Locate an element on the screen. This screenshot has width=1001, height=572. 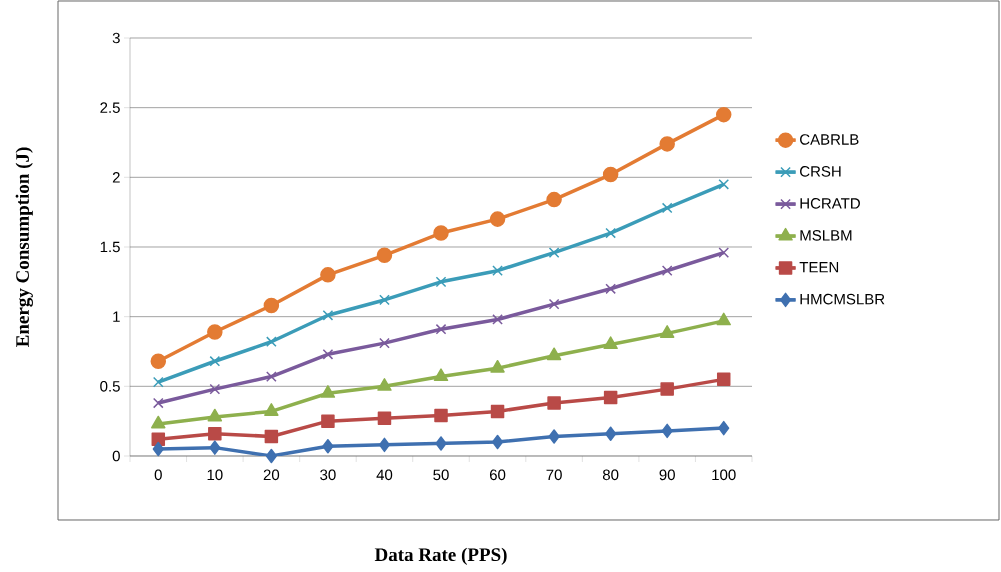
x-tick-label: 20 is located at coordinates (271, 475).